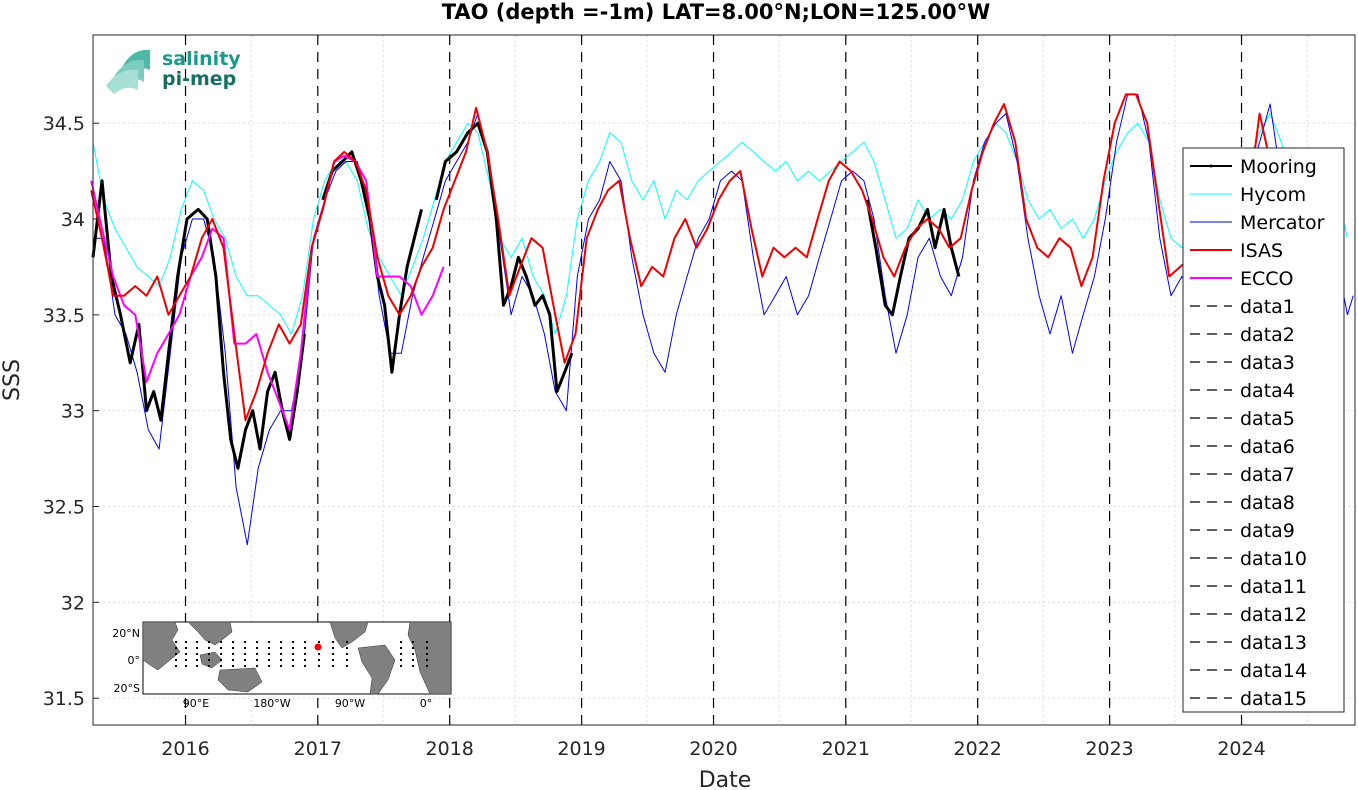  Describe the element at coordinates (185, 749) in the screenshot. I see `x-tick-label: 2016` at that location.